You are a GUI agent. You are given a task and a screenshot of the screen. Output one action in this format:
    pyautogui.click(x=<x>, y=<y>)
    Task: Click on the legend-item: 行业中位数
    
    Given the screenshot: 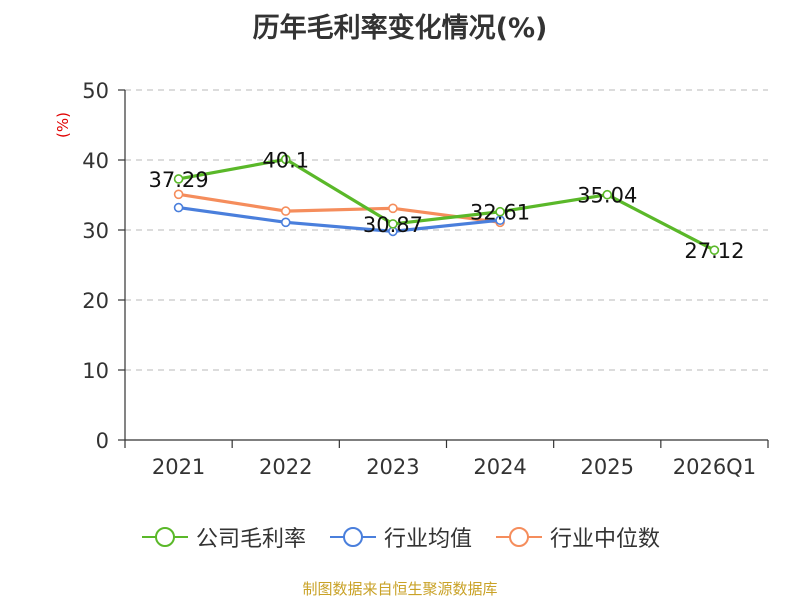 What is the action you would take?
    pyautogui.click(x=577, y=537)
    